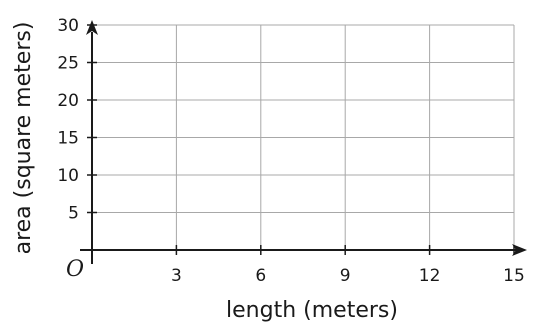  Describe the element at coordinates (68, 139) in the screenshot. I see `y-tick-label: 15` at that location.